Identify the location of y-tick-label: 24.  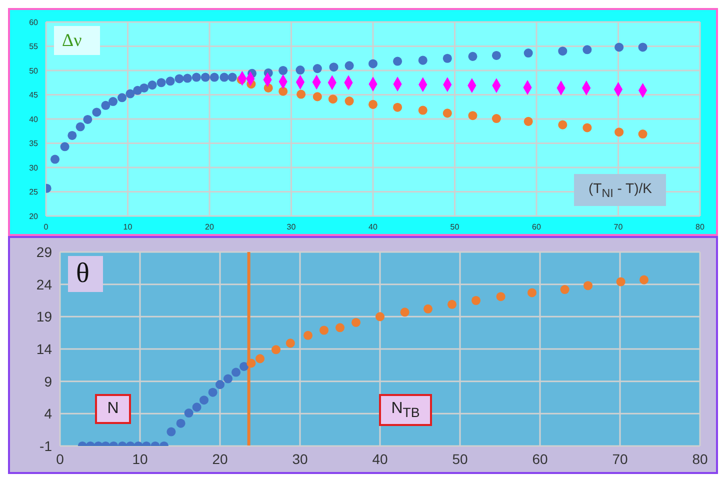
(44, 284).